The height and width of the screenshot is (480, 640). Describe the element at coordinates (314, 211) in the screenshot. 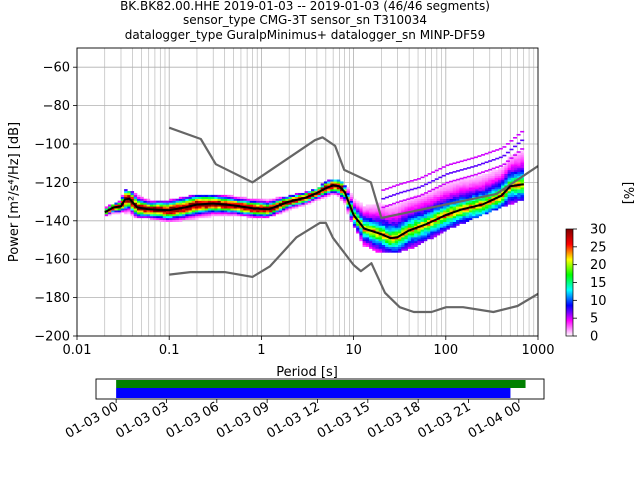

I see `line-mean` at that location.